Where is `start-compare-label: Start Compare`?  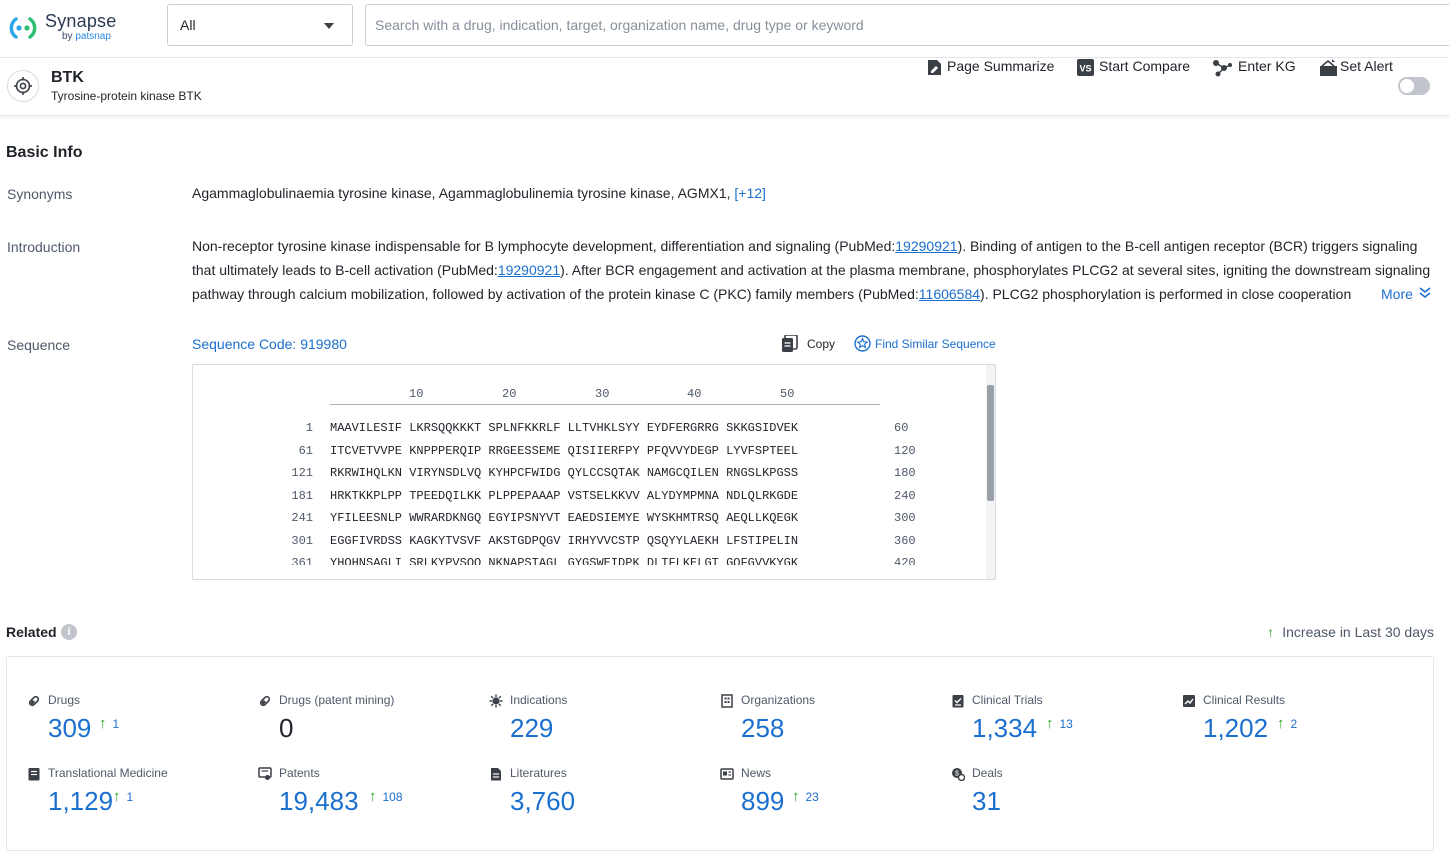
start-compare-label: Start Compare is located at coordinates (1145, 66).